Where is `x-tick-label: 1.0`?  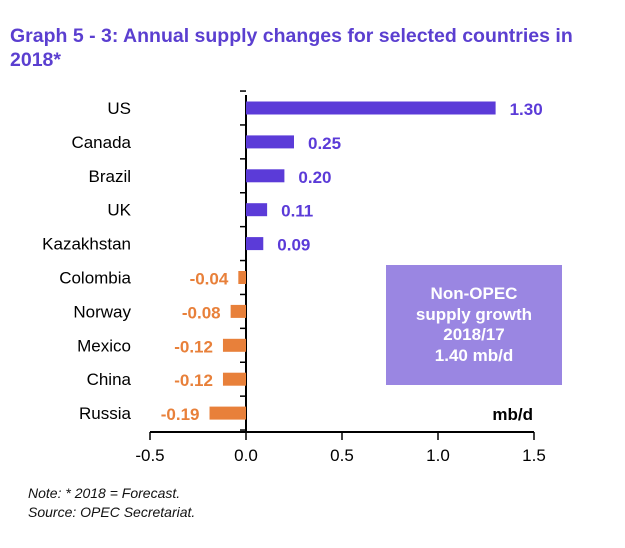
x-tick-label: 1.0 is located at coordinates (438, 455).